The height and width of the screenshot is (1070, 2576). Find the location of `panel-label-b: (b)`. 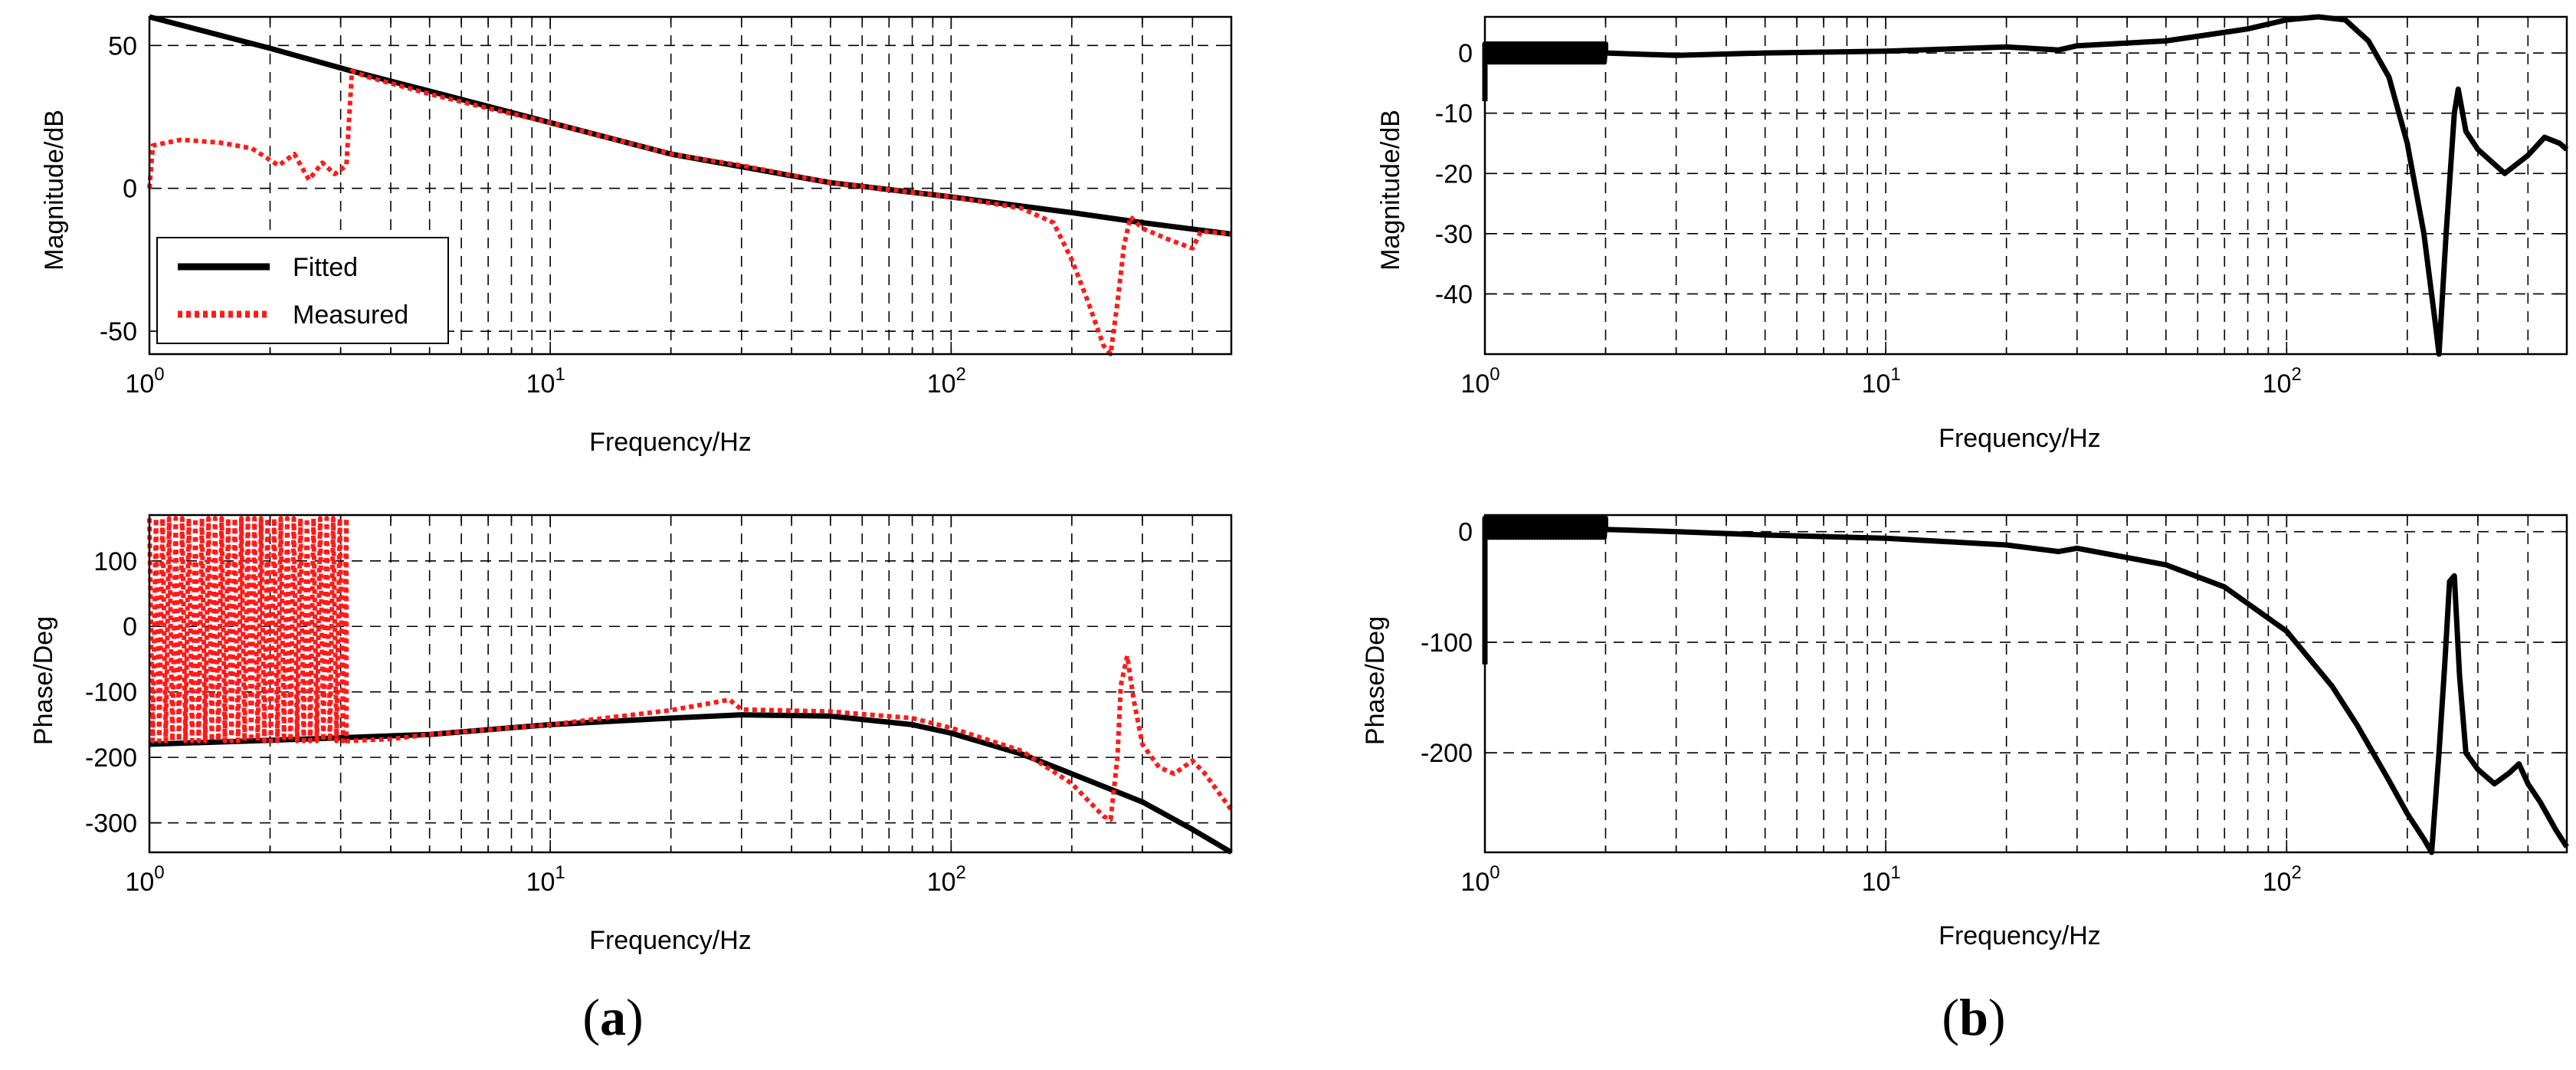

panel-label-b: (b) is located at coordinates (1974, 1017).